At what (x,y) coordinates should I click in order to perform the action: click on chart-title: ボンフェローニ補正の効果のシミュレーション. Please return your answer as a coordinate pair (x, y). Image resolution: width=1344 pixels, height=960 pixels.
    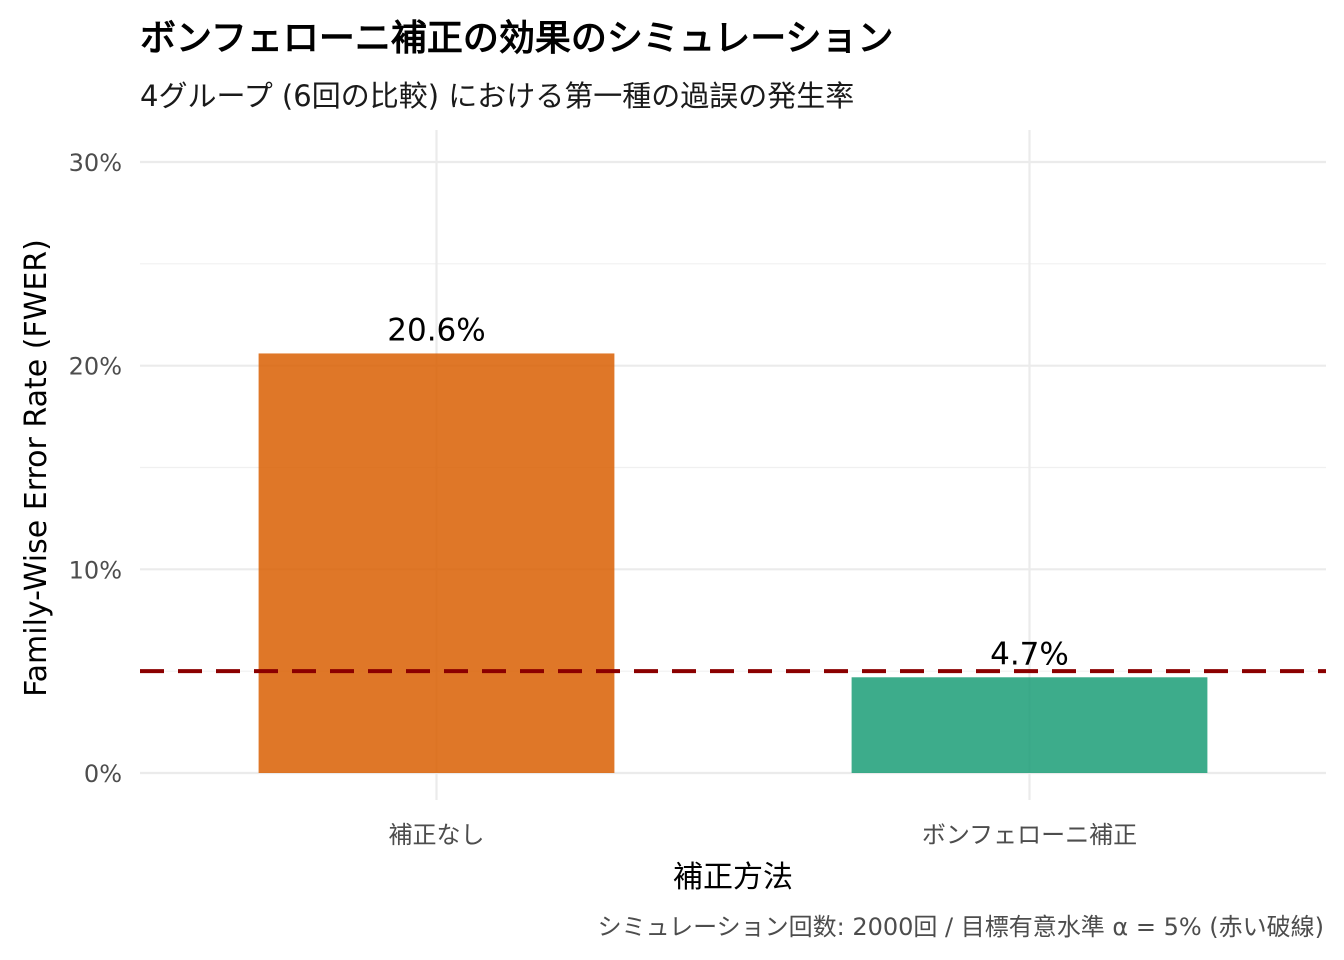
    Looking at the image, I should click on (516, 38).